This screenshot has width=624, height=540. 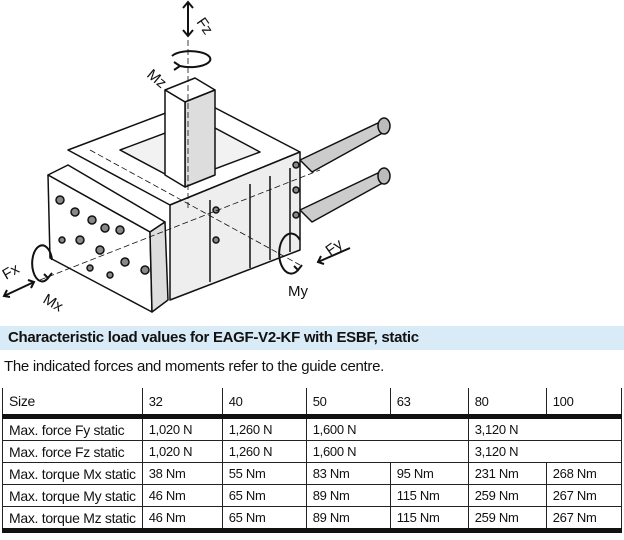 I want to click on mz-label: Mz, so click(x=156, y=79).